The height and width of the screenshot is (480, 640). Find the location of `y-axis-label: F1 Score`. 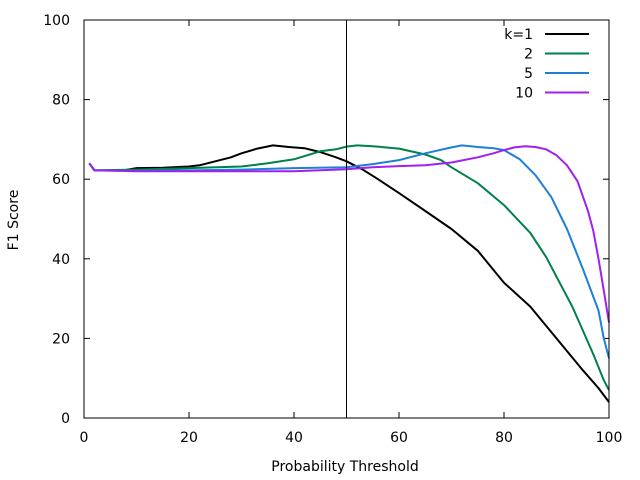

y-axis-label: F1 Score is located at coordinates (14, 220).